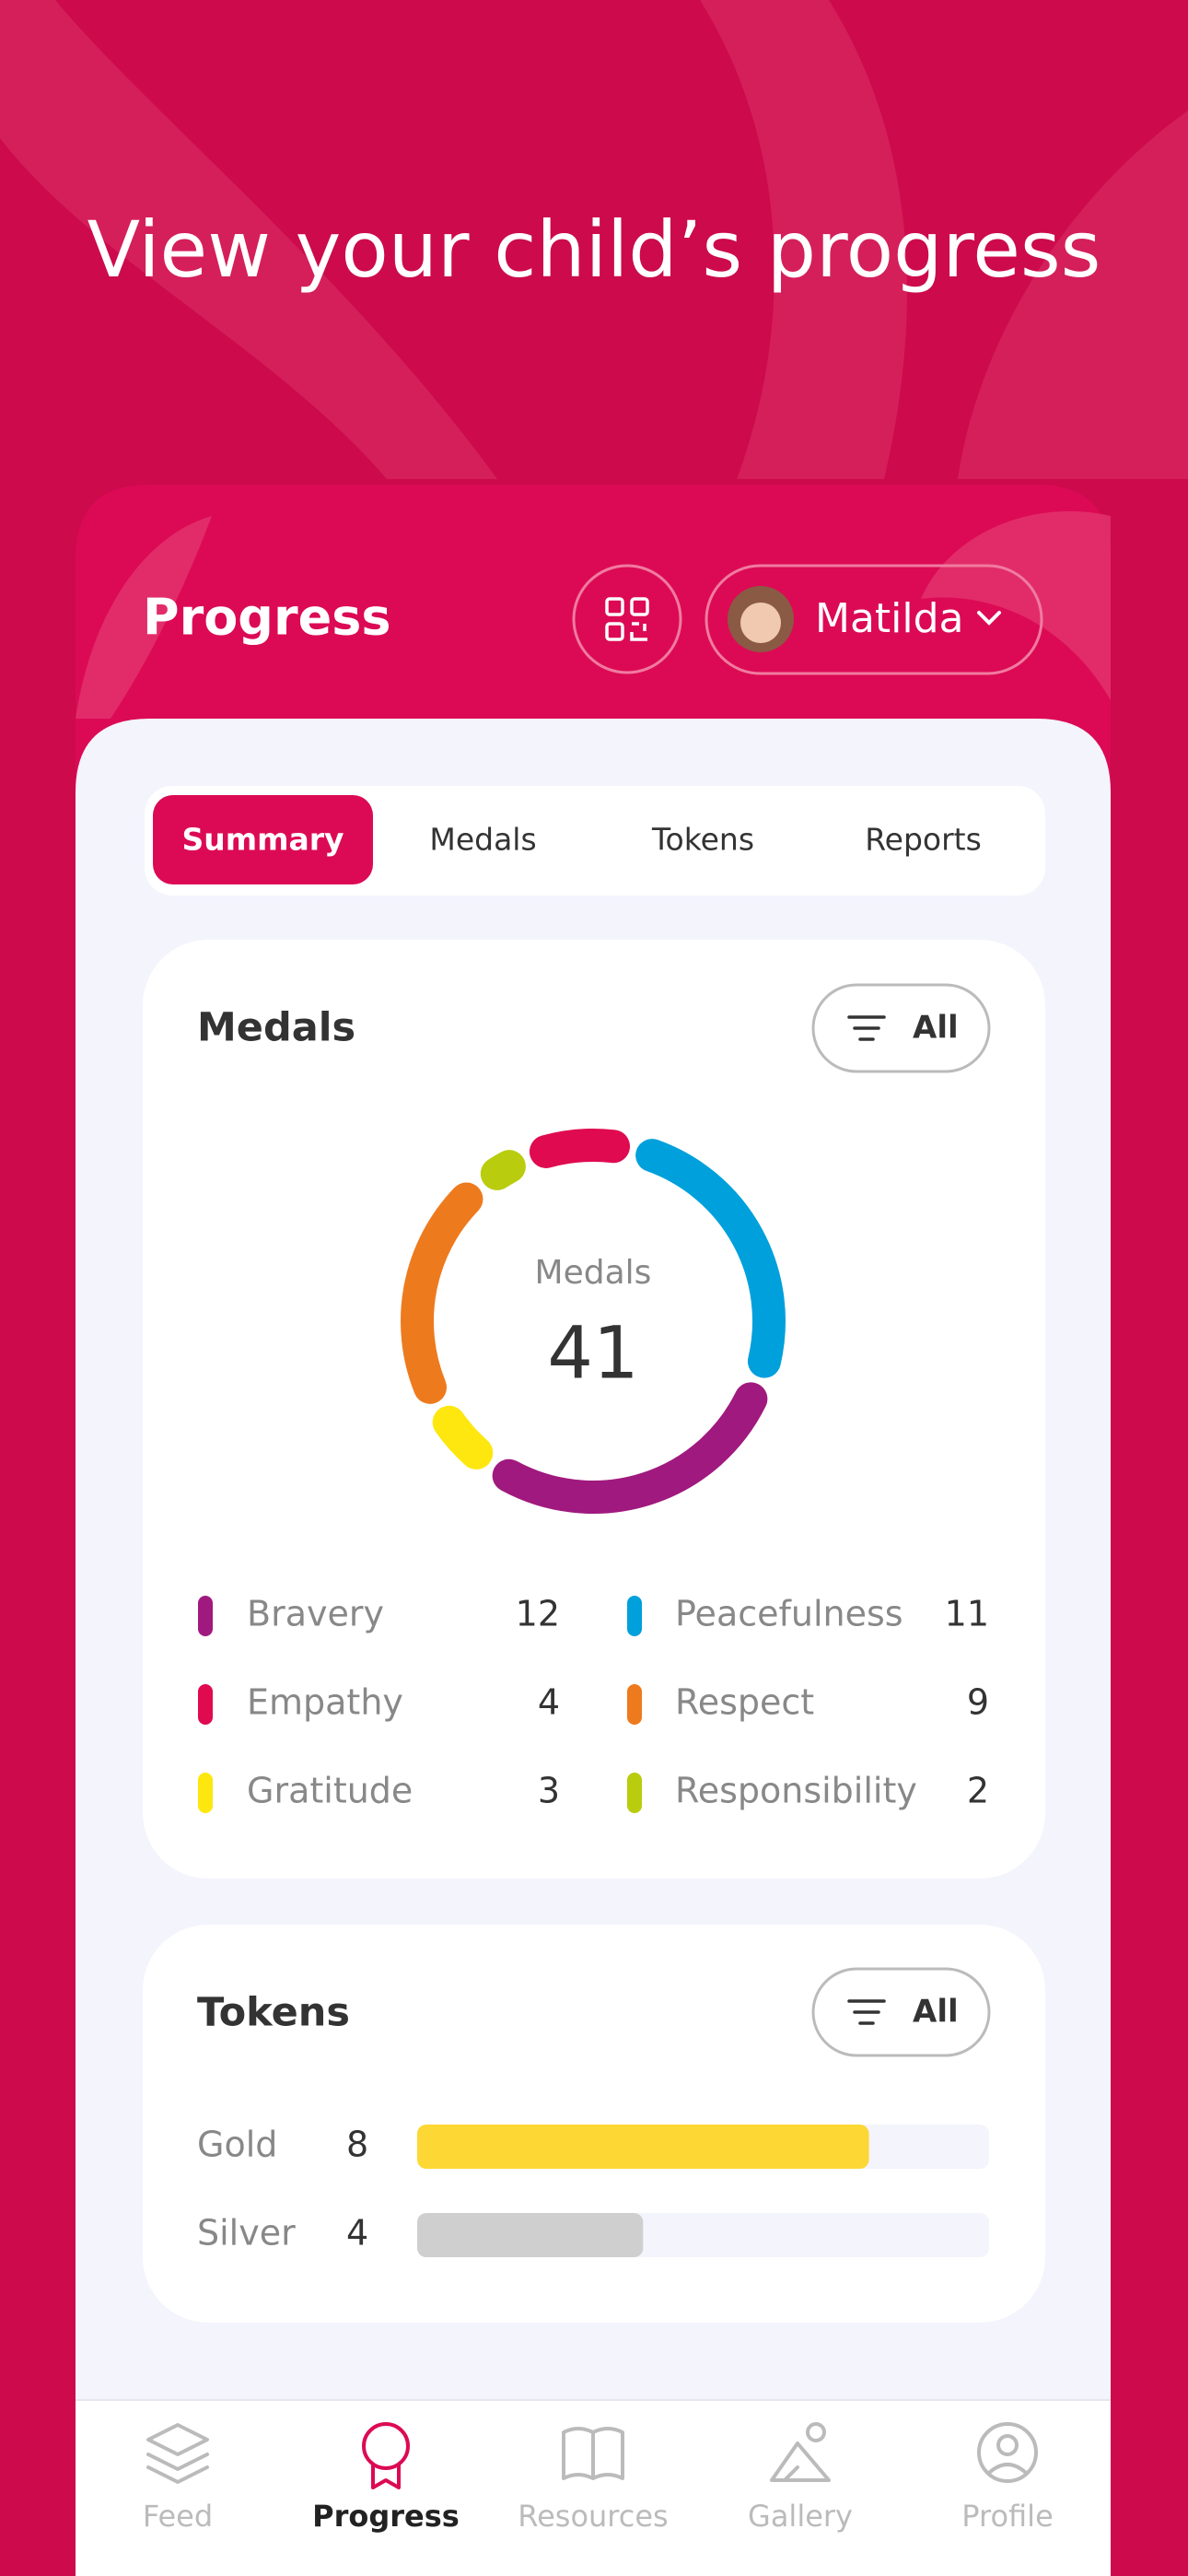 The width and height of the screenshot is (1188, 2576). What do you see at coordinates (978, 1702) in the screenshot?
I see `legend-value: 9` at bounding box center [978, 1702].